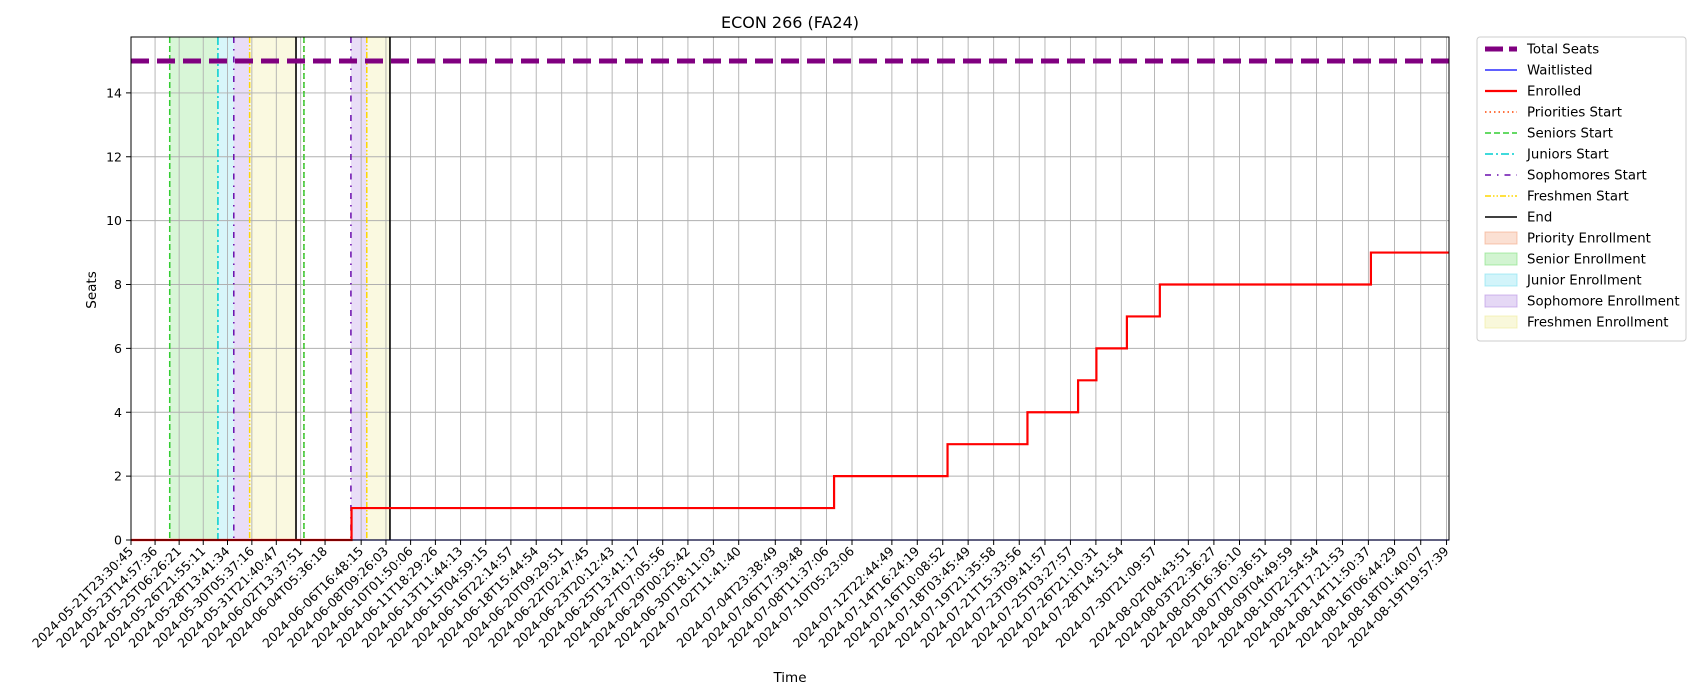 This screenshot has width=1700, height=700. Describe the element at coordinates (118, 316) in the screenshot. I see `y-axis: 0 2 4 6 8 10 12 14` at that location.